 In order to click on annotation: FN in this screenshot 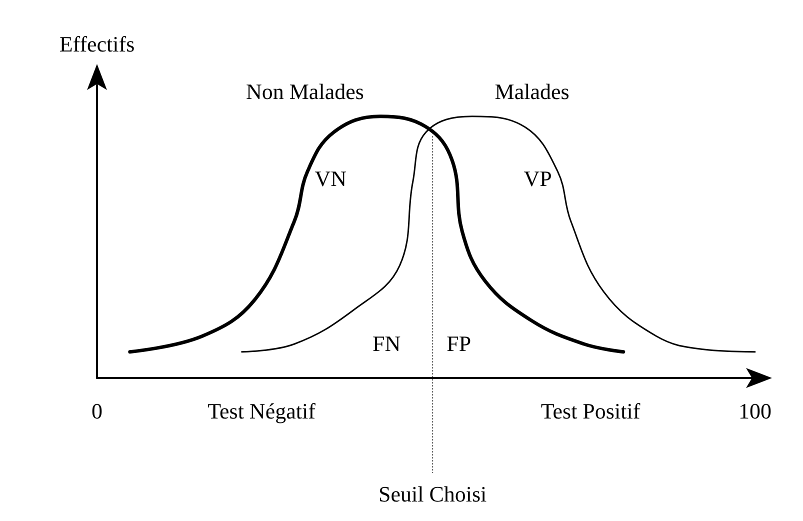, I will do `click(386, 343)`.